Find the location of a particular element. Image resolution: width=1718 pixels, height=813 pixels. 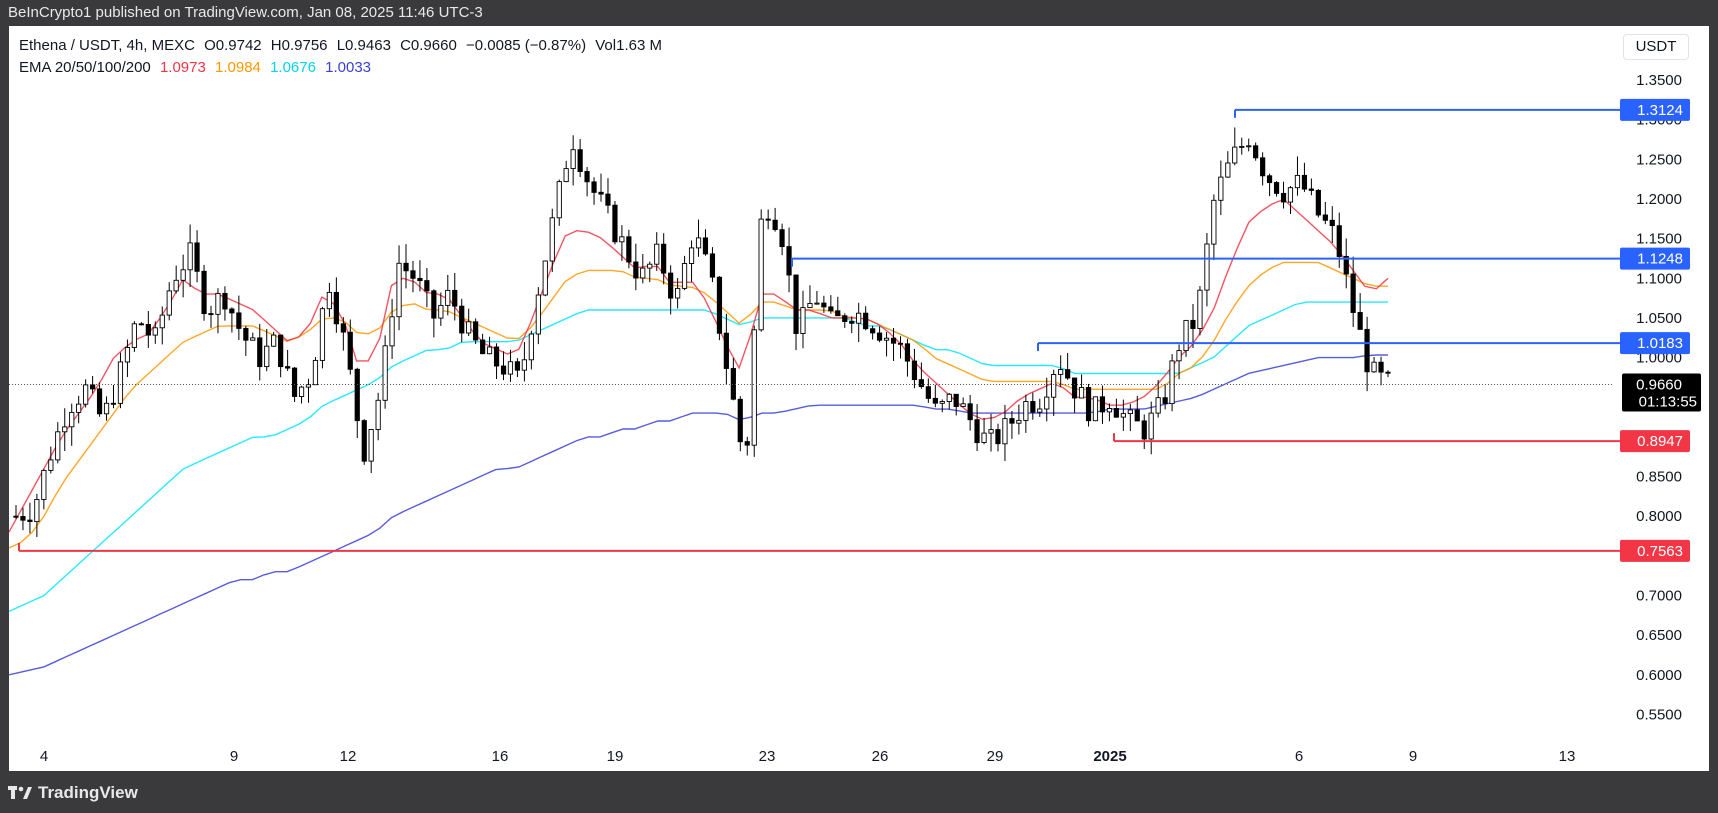

y-tick-label: 1.2000 is located at coordinates (1659, 199).